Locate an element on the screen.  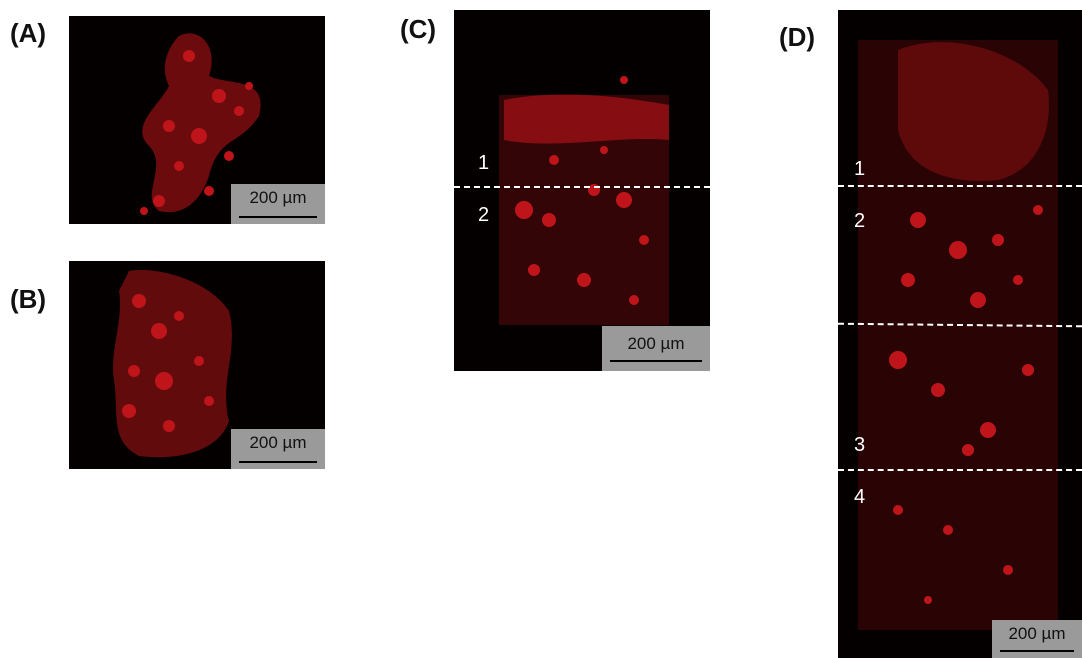
panel-d-label: (D) is located at coordinates (797, 37).